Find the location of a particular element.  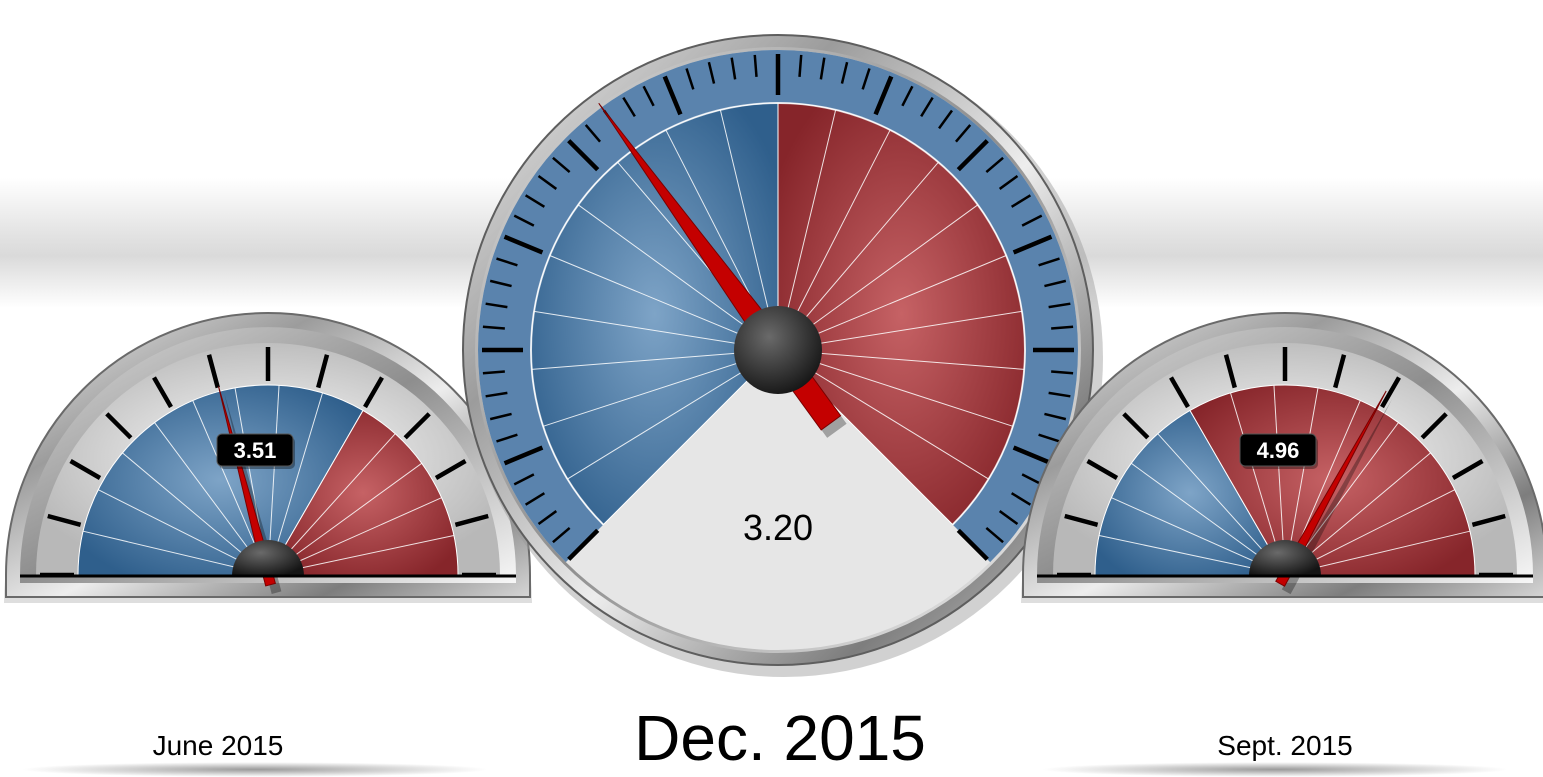

gauge-september: 4.96 is located at coordinates (1282, 457).